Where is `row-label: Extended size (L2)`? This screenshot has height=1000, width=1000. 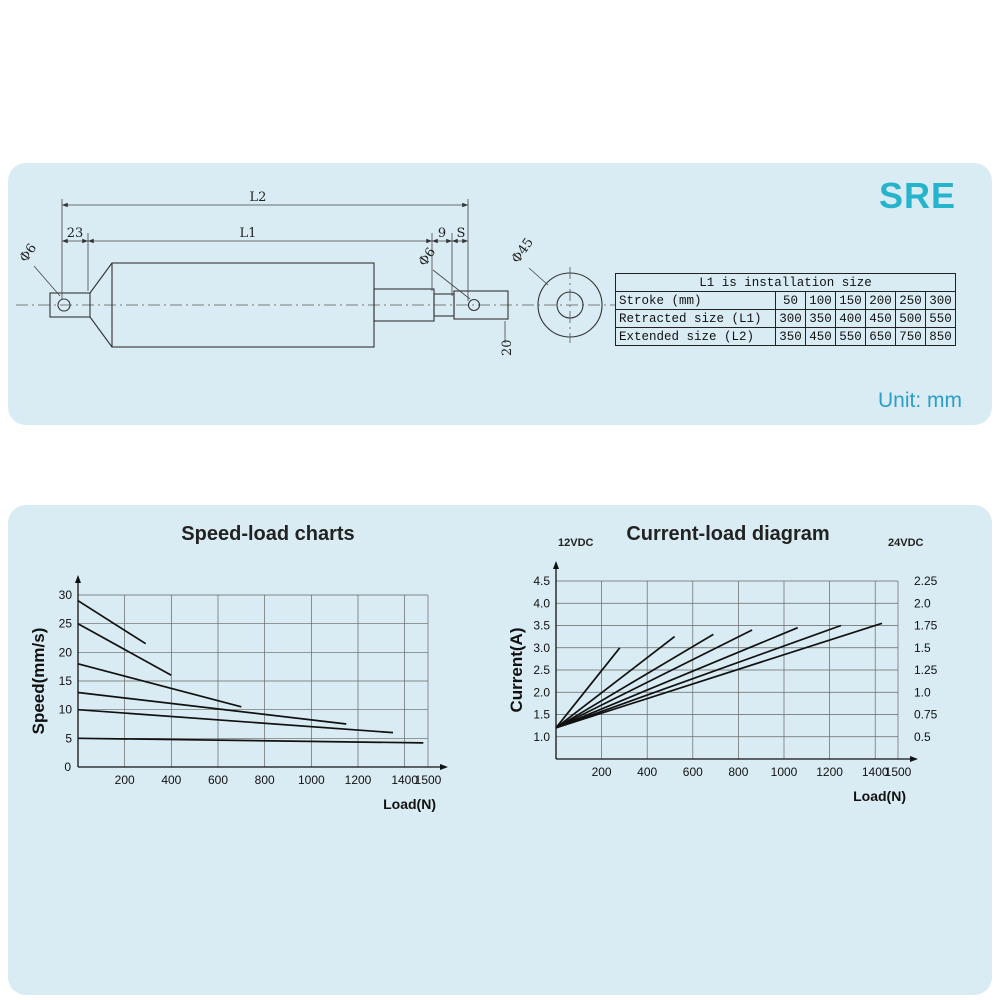 row-label: Extended size (L2) is located at coordinates (695, 336).